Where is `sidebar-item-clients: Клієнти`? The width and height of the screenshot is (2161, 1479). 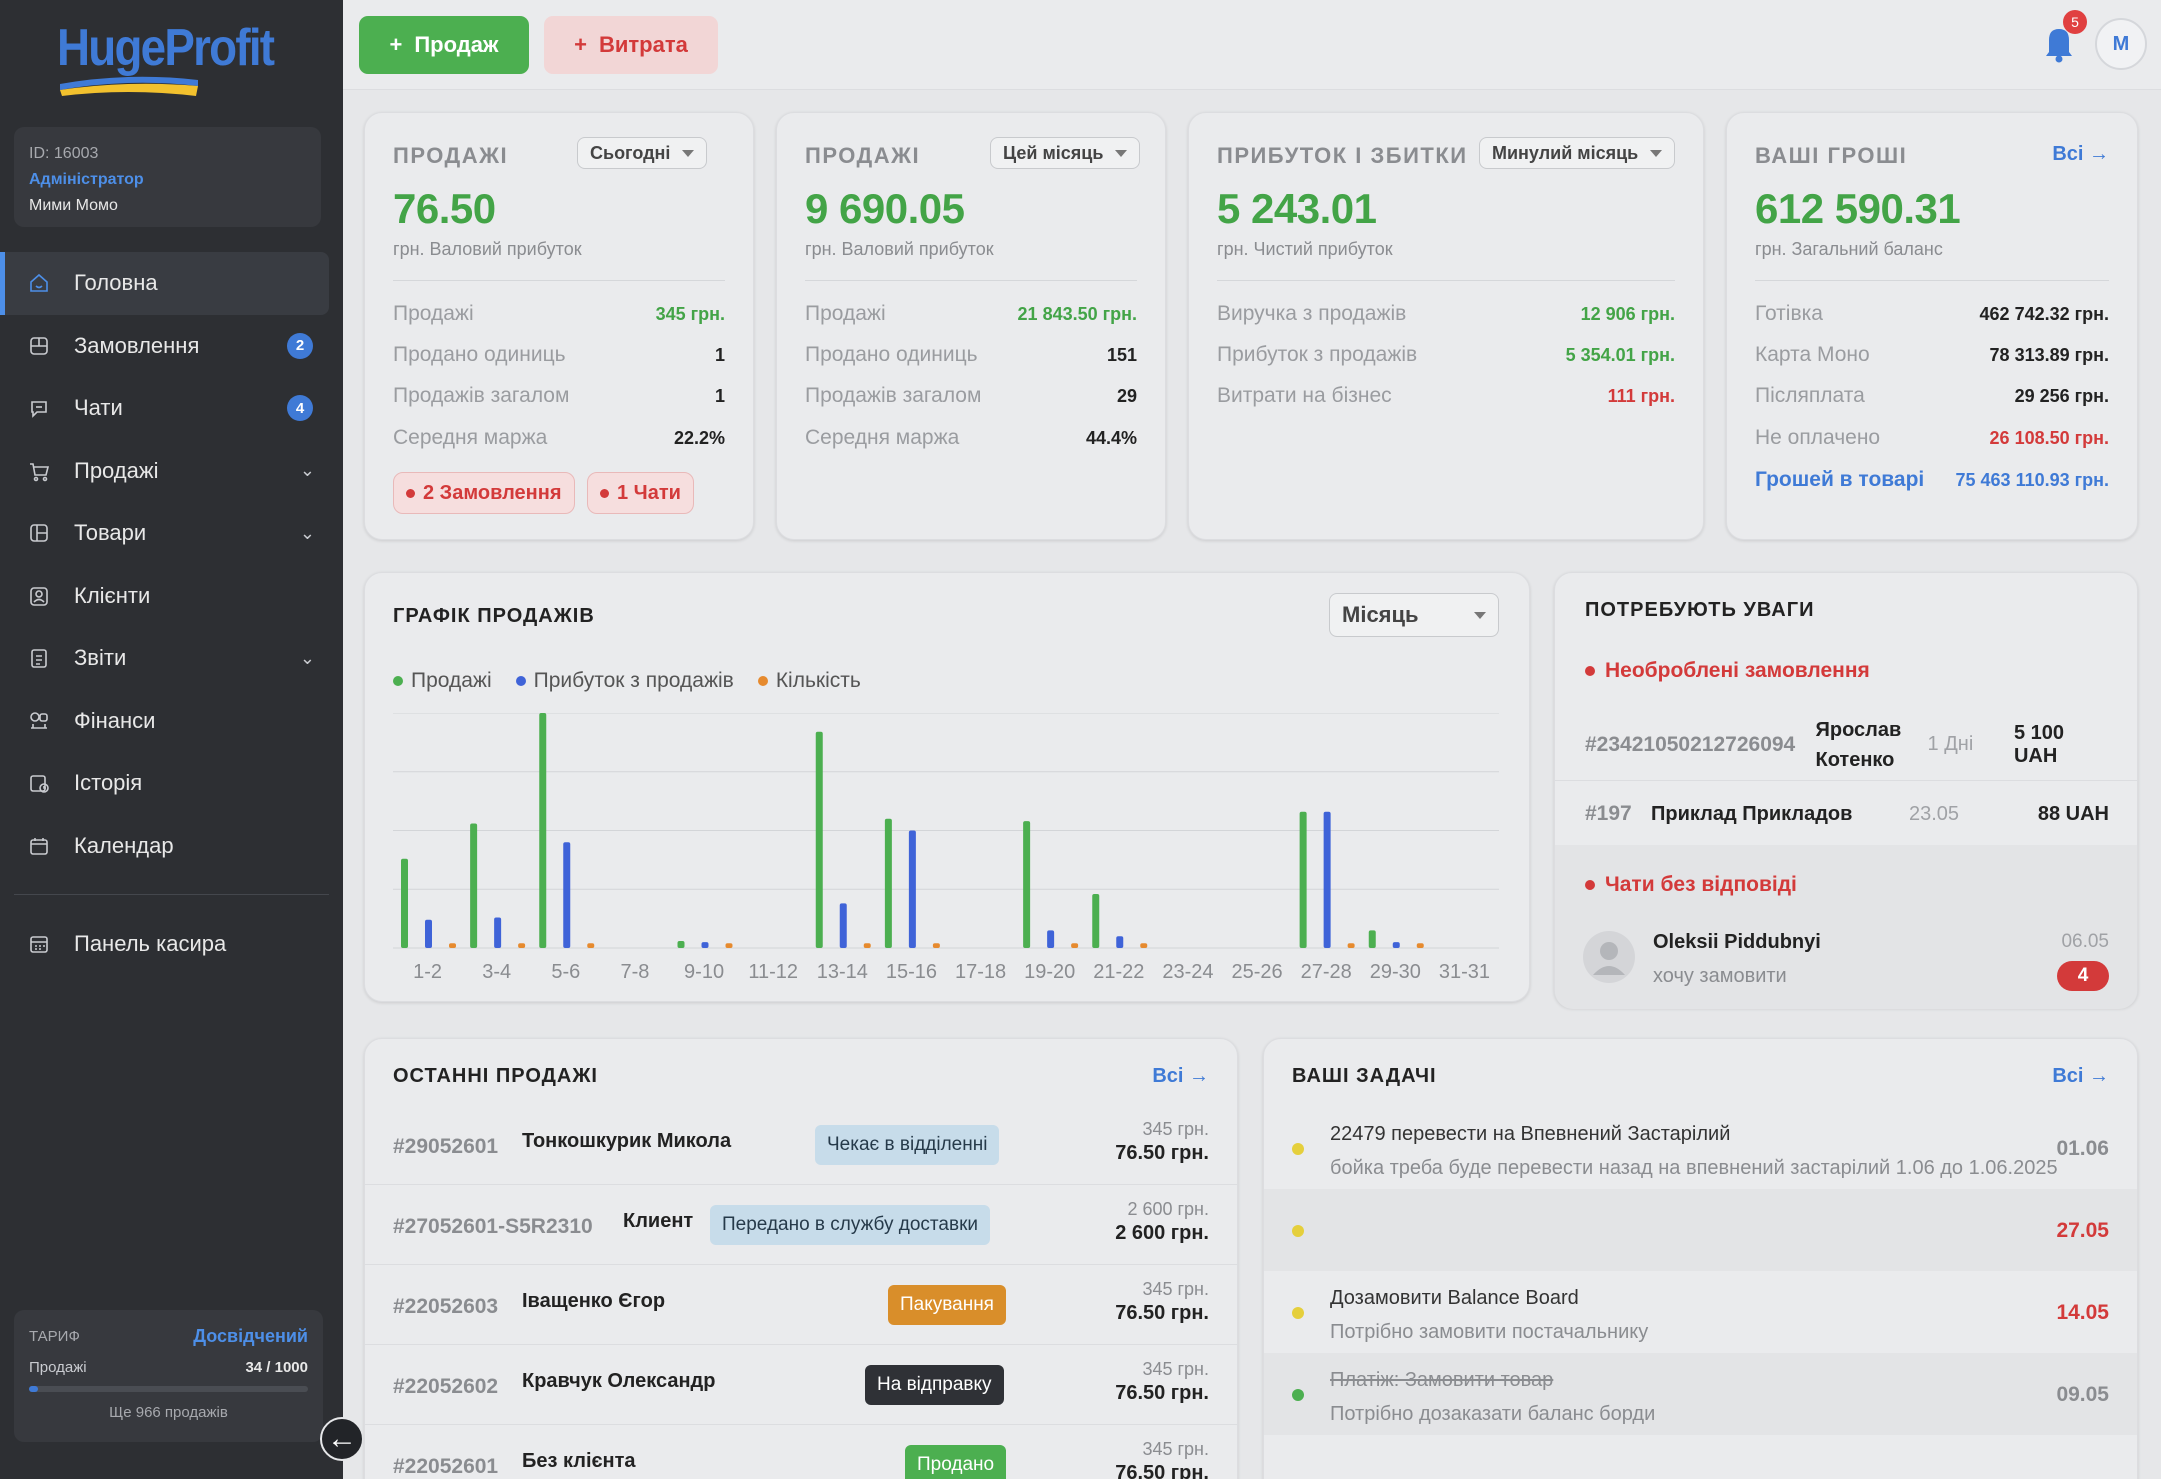
sidebar-item-clients: Клієнти is located at coordinates (171, 596).